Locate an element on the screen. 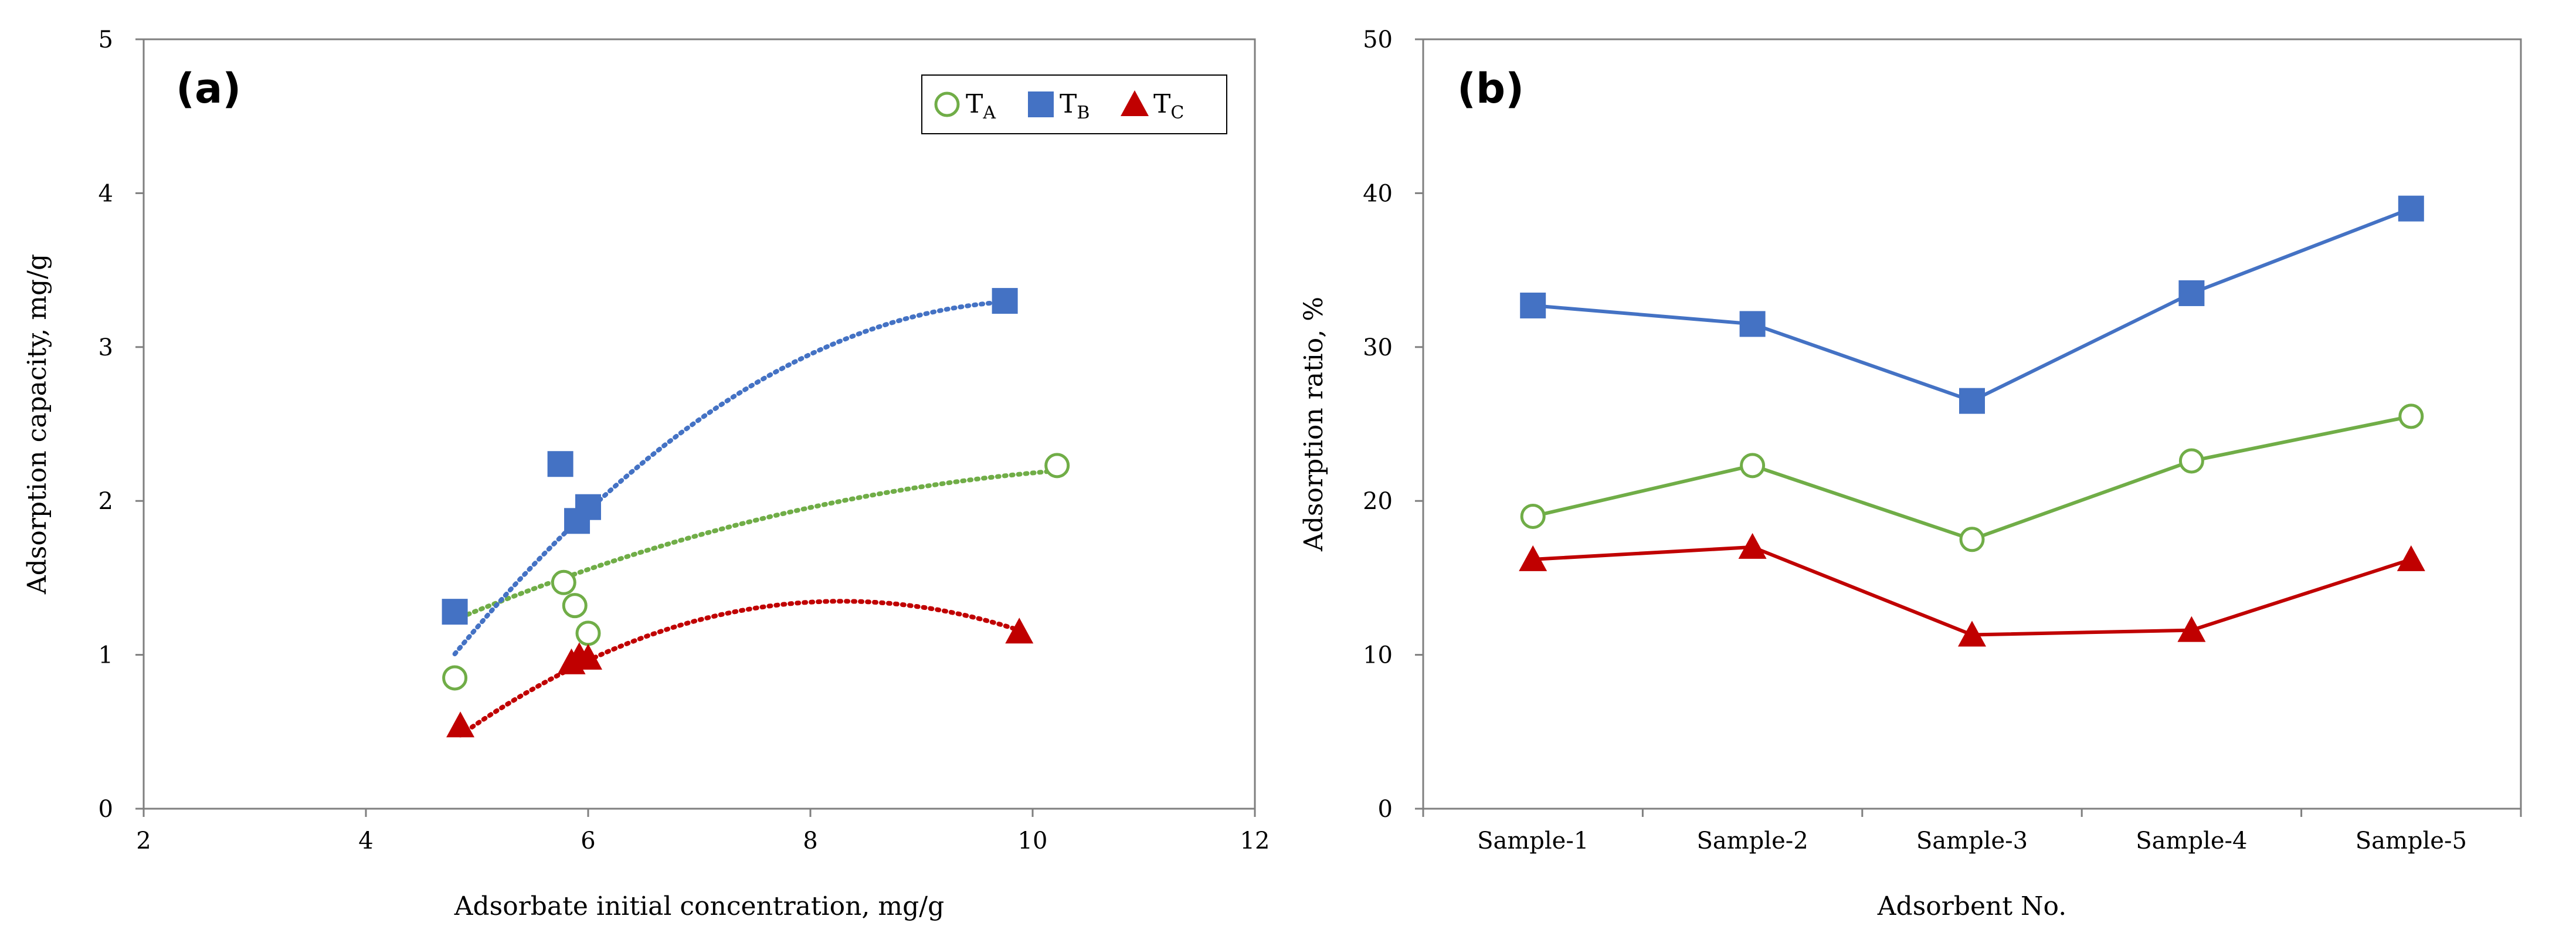  y-axis-title-a: Adsorption capacity, mg/g is located at coordinates (37, 424).